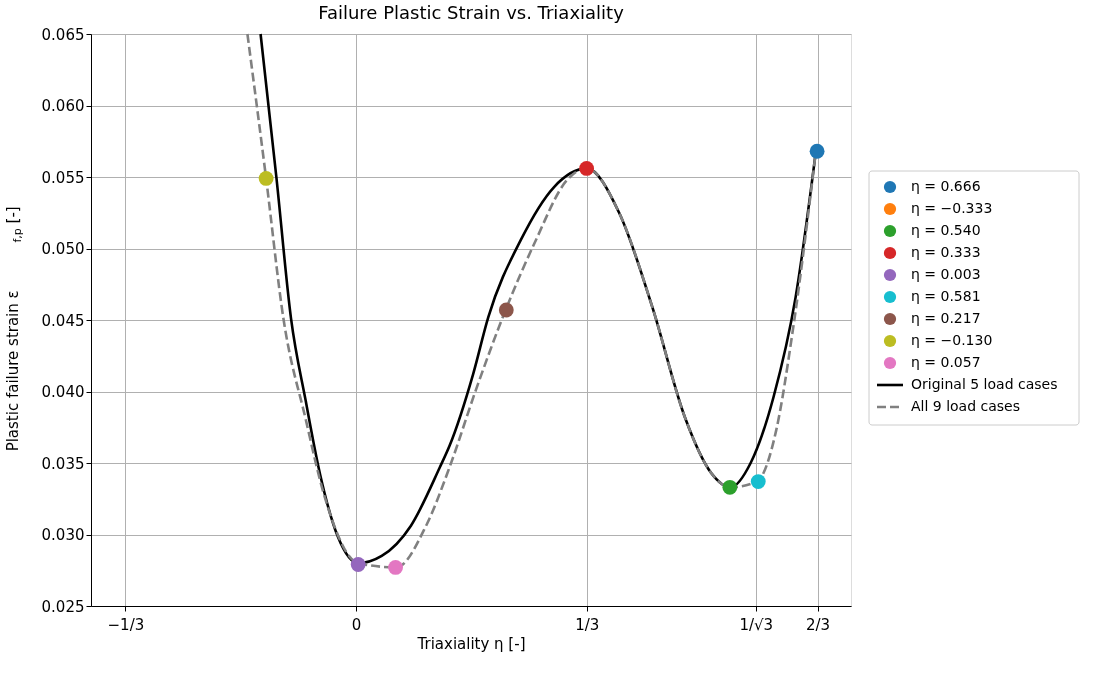 The image size is (1113, 681). I want to click on legend-label: All 9 load cases, so click(966, 406).